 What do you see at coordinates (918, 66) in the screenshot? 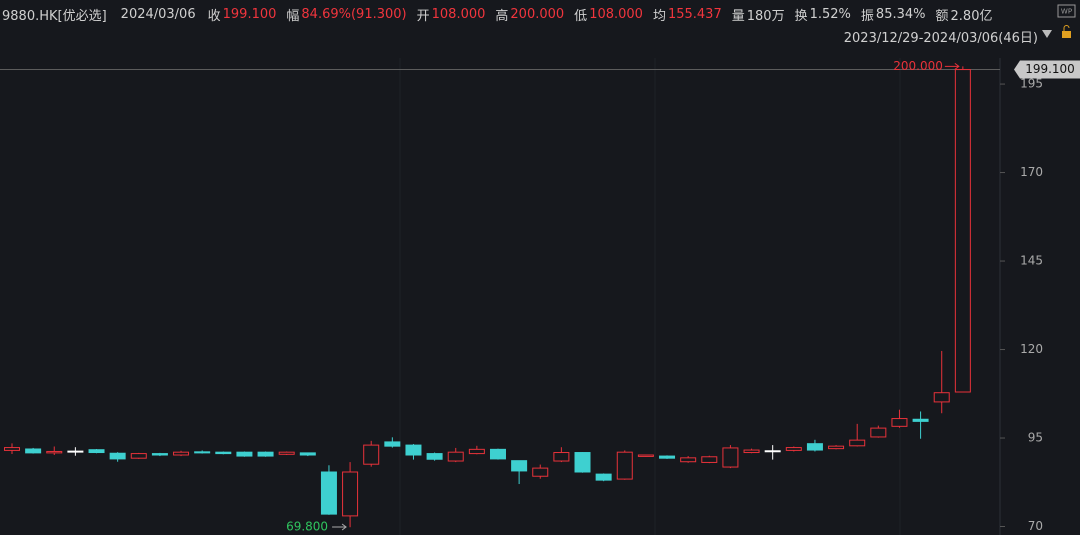
I see `high-annotation: 200.000` at bounding box center [918, 66].